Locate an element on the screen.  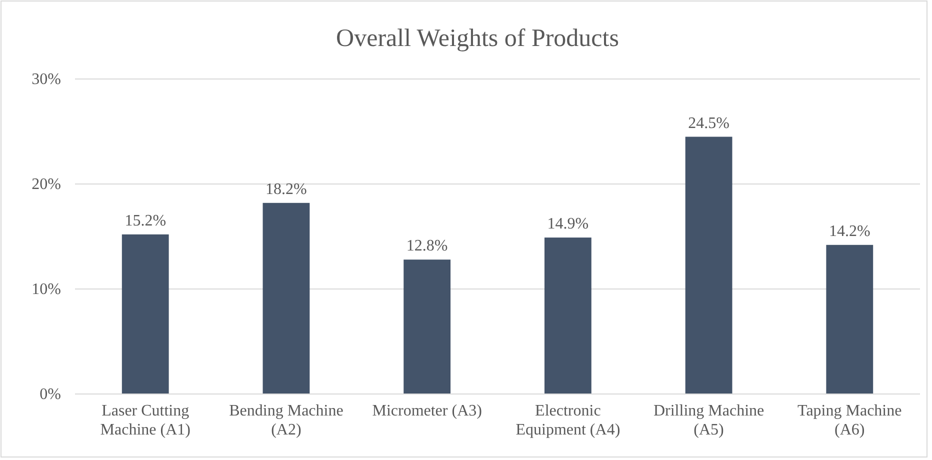
data-label: 14.9% is located at coordinates (568, 224).